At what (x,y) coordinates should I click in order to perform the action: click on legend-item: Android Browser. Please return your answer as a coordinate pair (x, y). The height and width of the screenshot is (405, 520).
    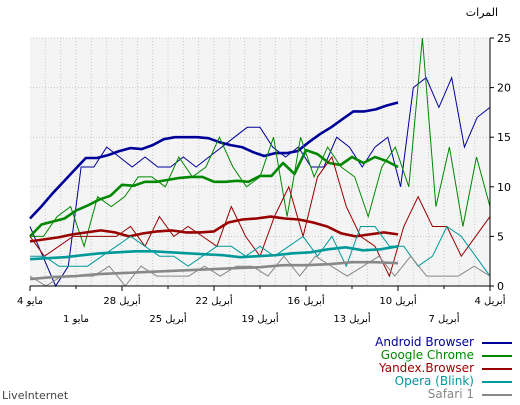
    Looking at the image, I should click on (421, 342).